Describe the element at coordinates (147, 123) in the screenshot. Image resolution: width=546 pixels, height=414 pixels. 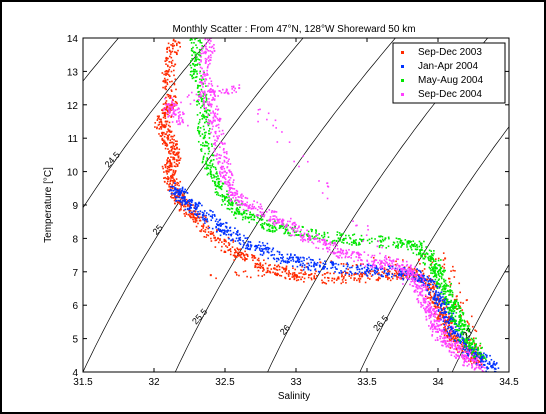
I see `density-contour` at that location.